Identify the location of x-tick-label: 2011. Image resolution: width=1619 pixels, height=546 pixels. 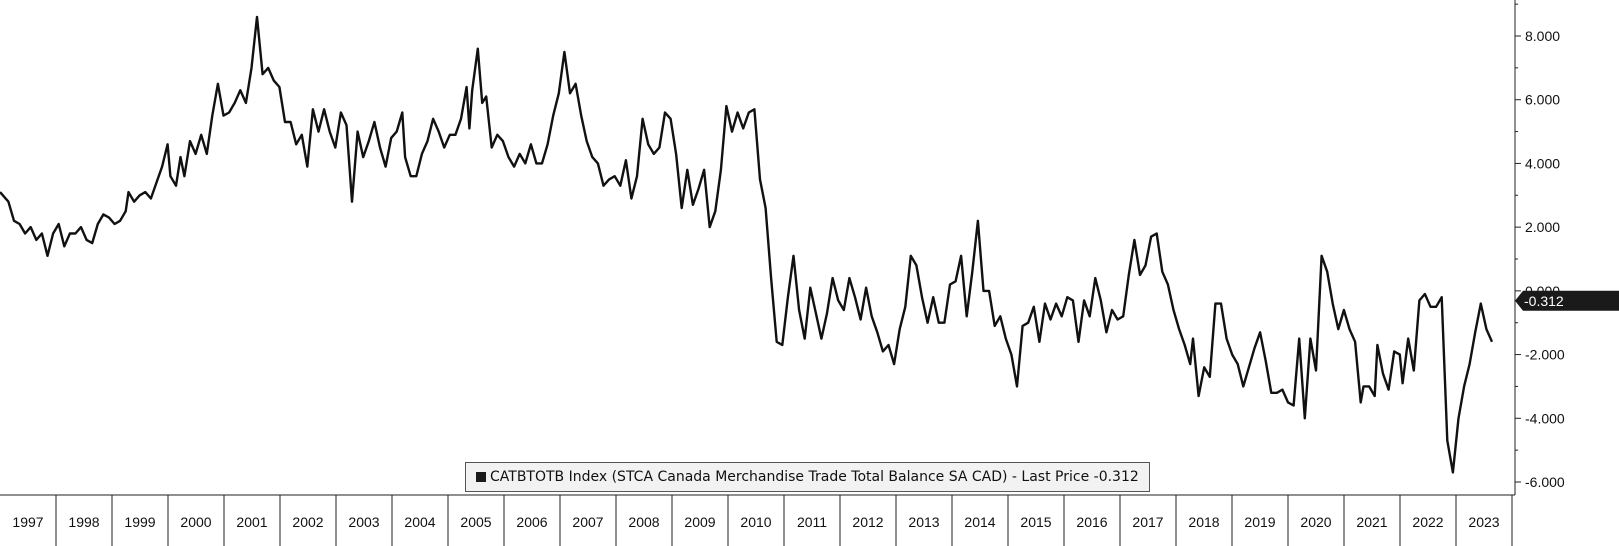
(812, 522).